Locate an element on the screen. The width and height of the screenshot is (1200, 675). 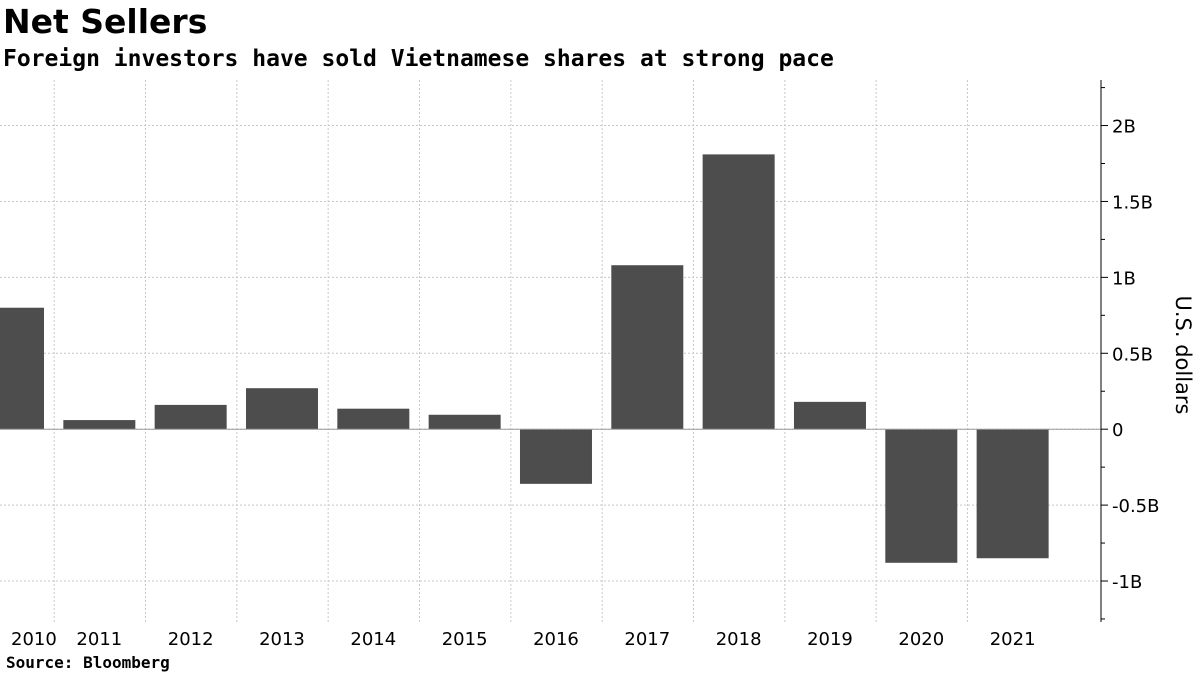
bar-2017 is located at coordinates (647, 347).